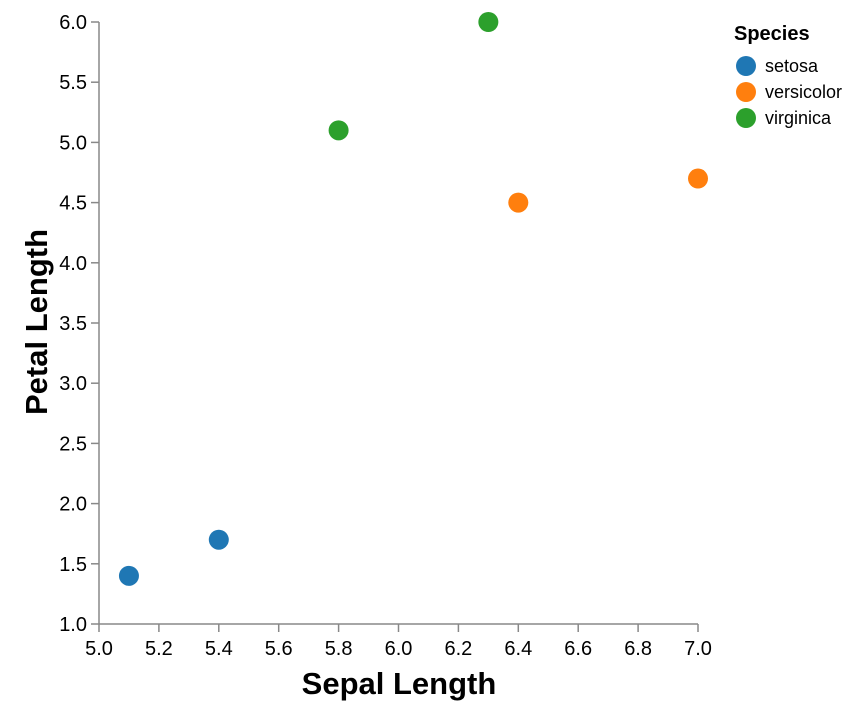 This screenshot has width=862, height=708. Describe the element at coordinates (73, 505) in the screenshot. I see `y-tick-label: 2.0` at that location.